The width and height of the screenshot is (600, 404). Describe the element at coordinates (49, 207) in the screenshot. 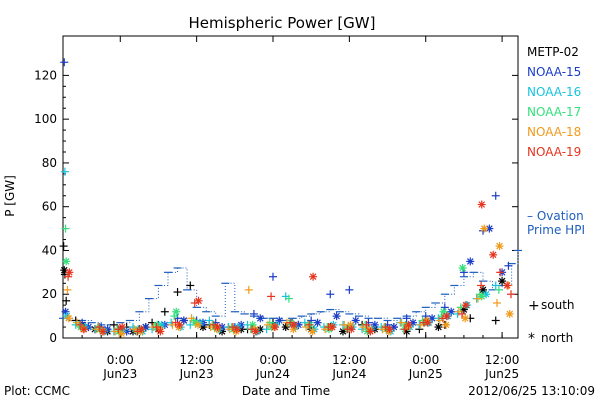

I see `y-tick-label: 60` at that location.